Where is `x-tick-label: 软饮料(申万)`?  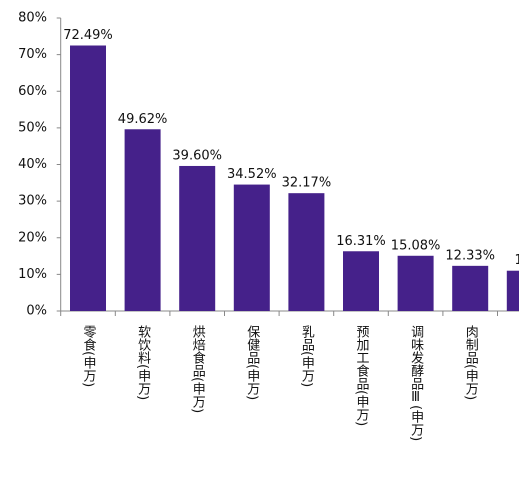 x-tick-label: 软饮料(申万) is located at coordinates (143, 362).